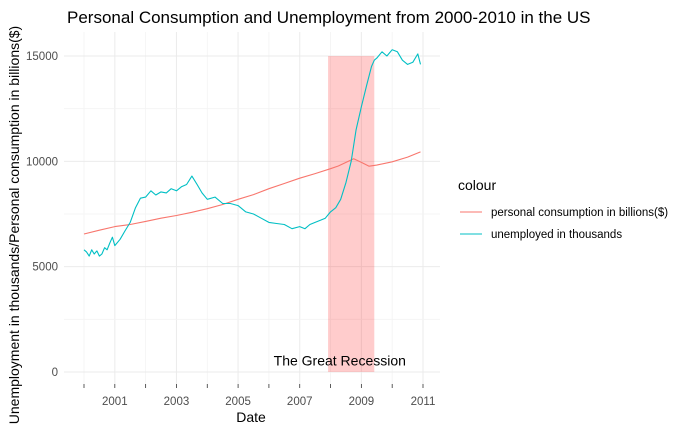  I want to click on x-tick-label: 2005, so click(238, 402).